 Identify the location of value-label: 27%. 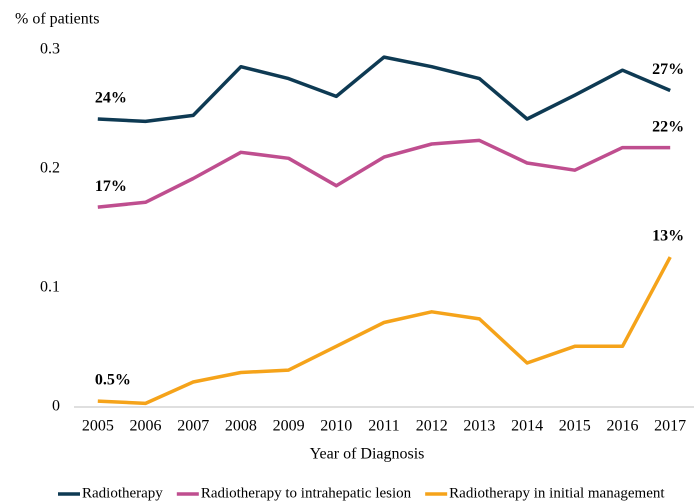
(668, 69).